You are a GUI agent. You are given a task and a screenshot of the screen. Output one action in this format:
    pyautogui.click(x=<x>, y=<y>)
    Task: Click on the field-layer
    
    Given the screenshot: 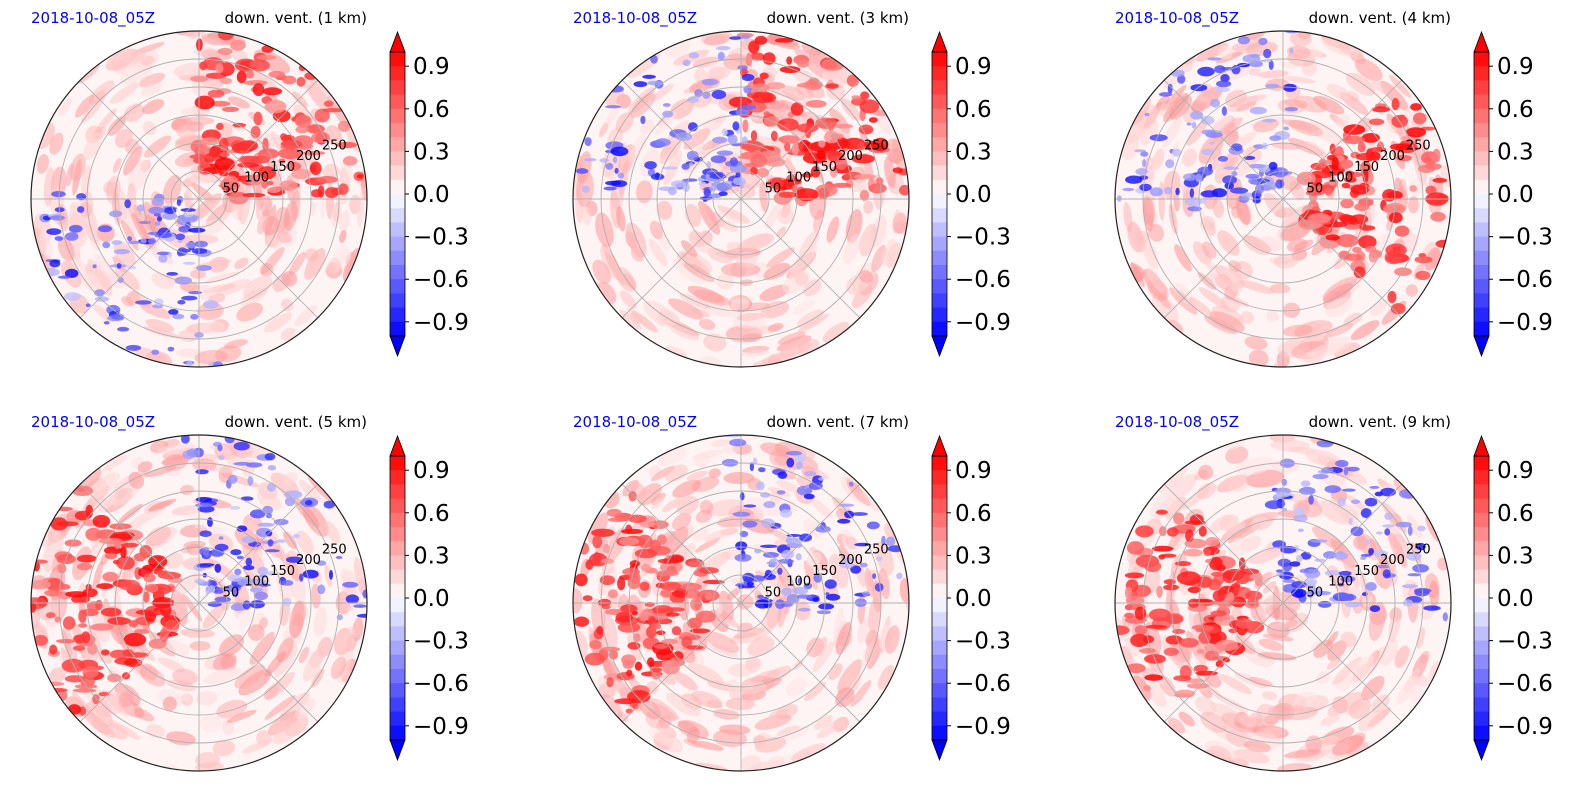 What is the action you would take?
    pyautogui.click(x=1283, y=199)
    